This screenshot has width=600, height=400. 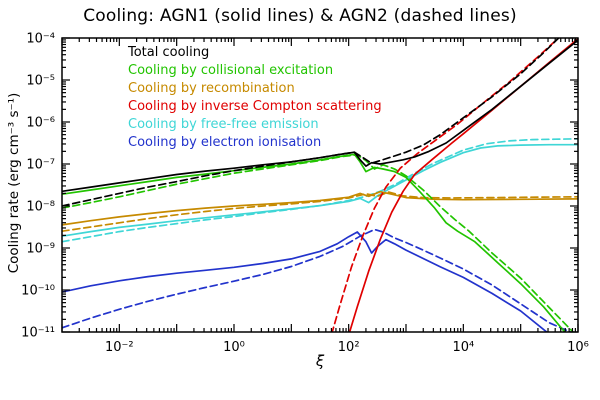 I want to click on y-tick-label: 10⁻⁷, so click(x=40, y=165).